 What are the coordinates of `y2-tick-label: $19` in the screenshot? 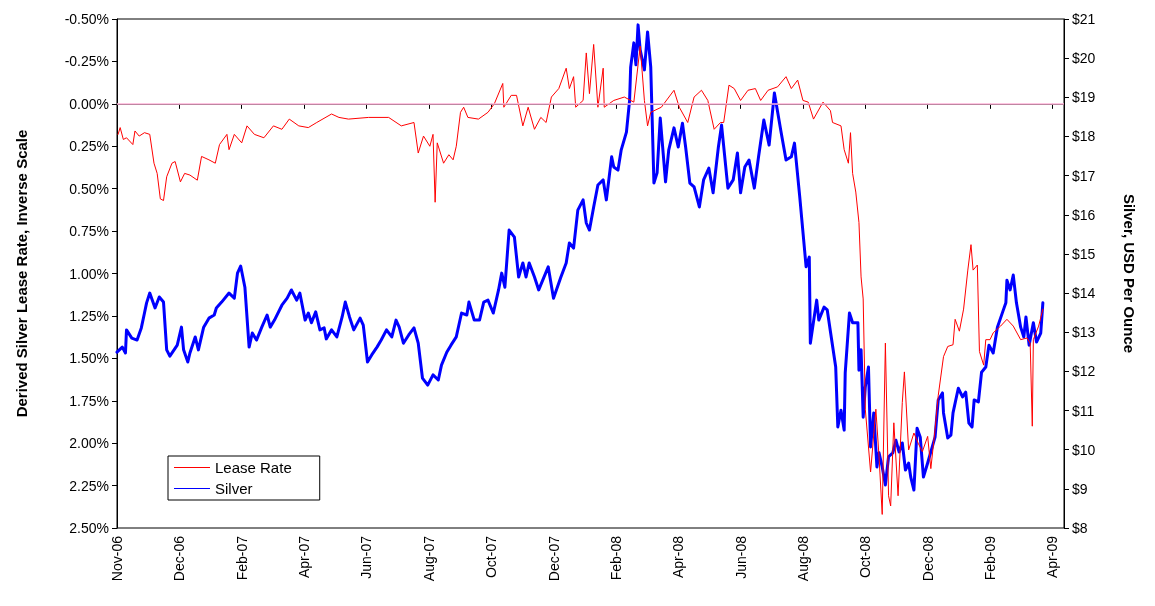 It's located at (1084, 97).